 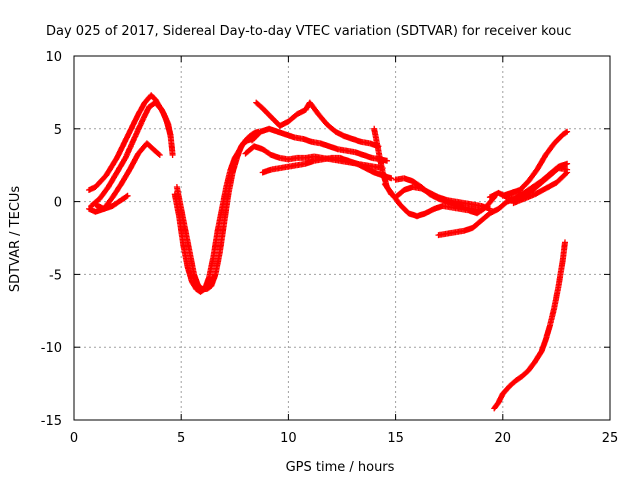 What do you see at coordinates (51, 348) in the screenshot?
I see `y-tick-label: -10` at bounding box center [51, 348].